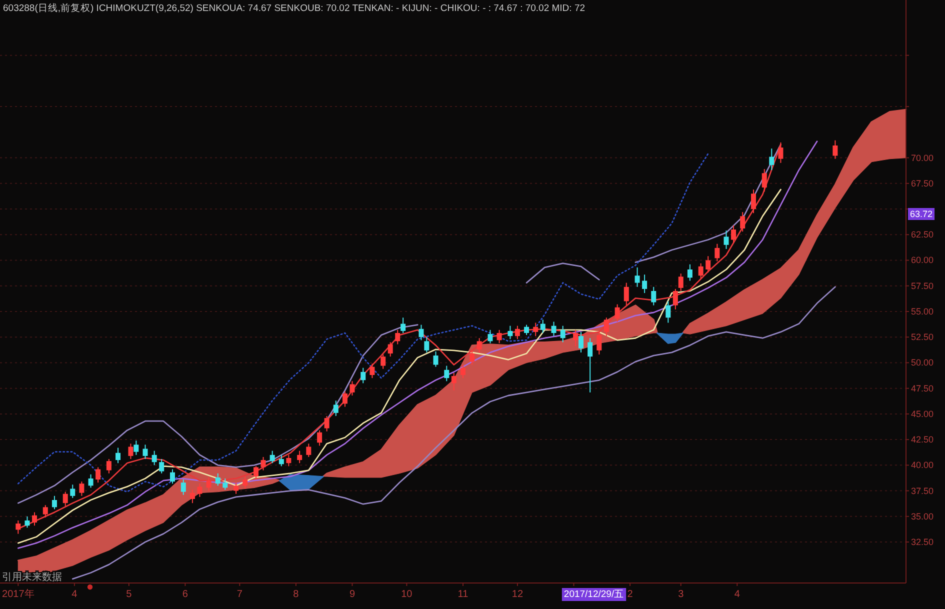  Describe the element at coordinates (922, 491) in the screenshot. I see `y-tick-label: 37.50` at that location.